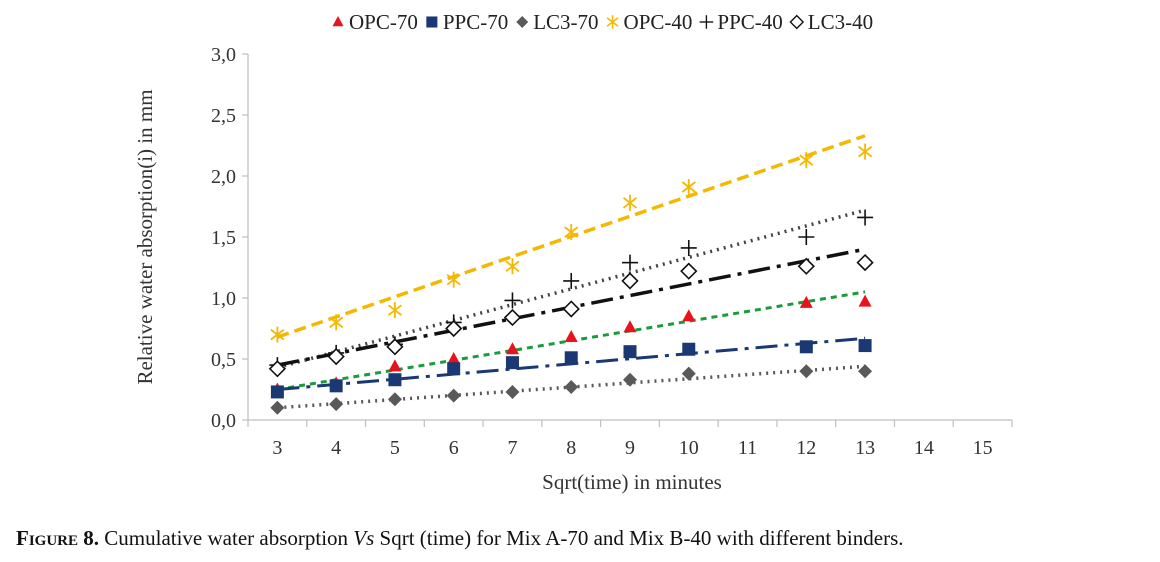 The width and height of the screenshot is (1160, 562). Describe the element at coordinates (512, 448) in the screenshot. I see `x-tick-label: 7` at that location.